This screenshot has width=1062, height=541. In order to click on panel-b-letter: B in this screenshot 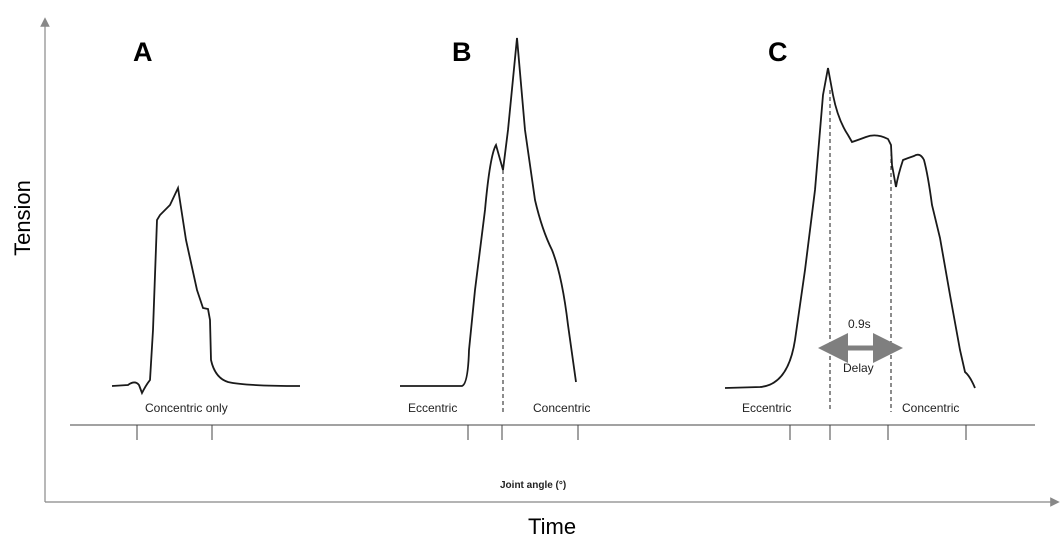, I will do `click(462, 52)`.